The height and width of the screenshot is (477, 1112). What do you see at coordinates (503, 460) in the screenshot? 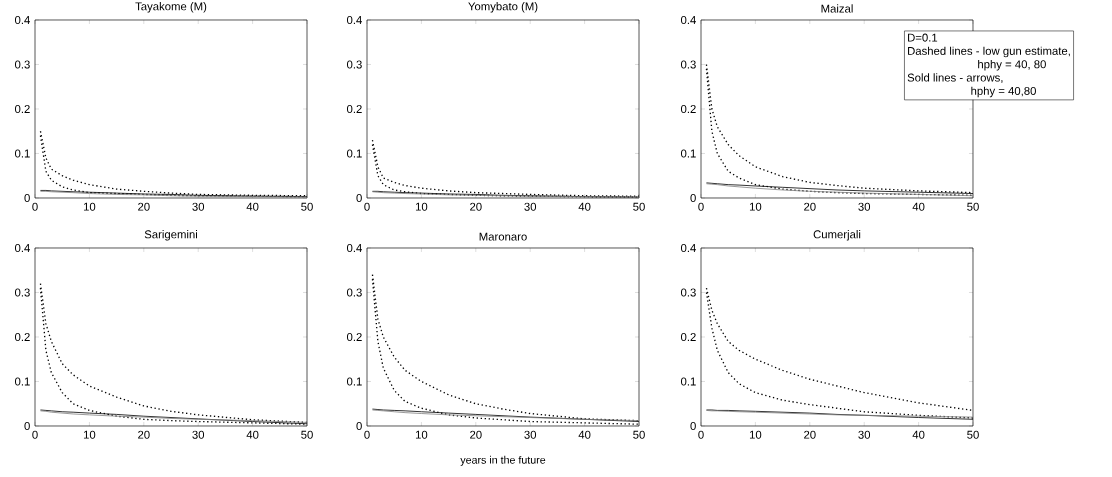
I see `x-axis-title: years in the future` at bounding box center [503, 460].